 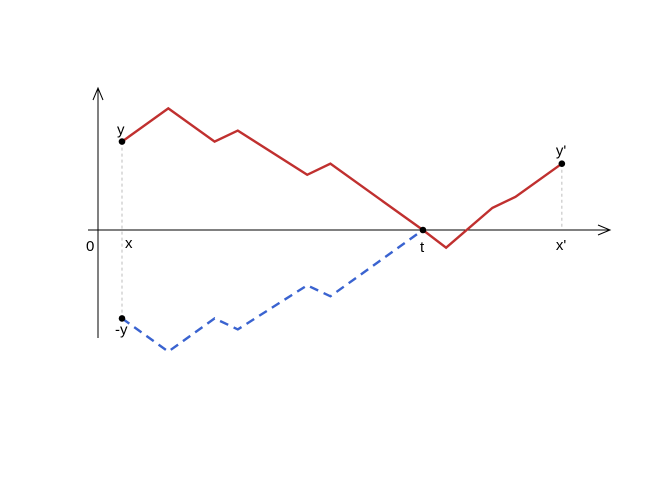 I want to click on end-point, so click(x=562, y=163).